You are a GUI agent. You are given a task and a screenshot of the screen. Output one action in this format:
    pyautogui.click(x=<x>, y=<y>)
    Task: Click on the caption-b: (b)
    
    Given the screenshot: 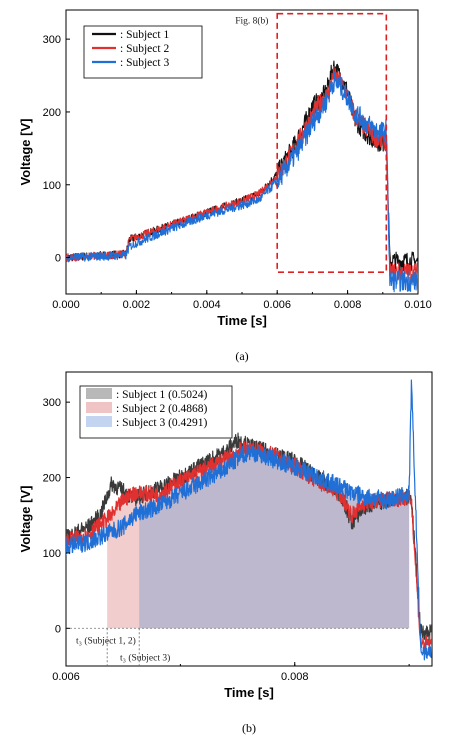 What is the action you would take?
    pyautogui.click(x=249, y=728)
    